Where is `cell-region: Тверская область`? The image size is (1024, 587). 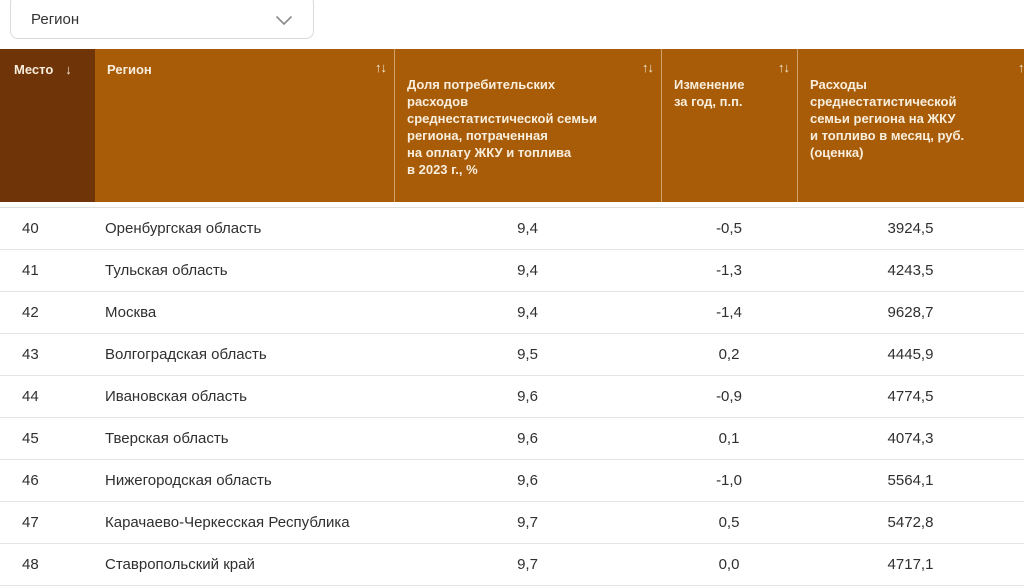 cell-region: Тверская область is located at coordinates (167, 438).